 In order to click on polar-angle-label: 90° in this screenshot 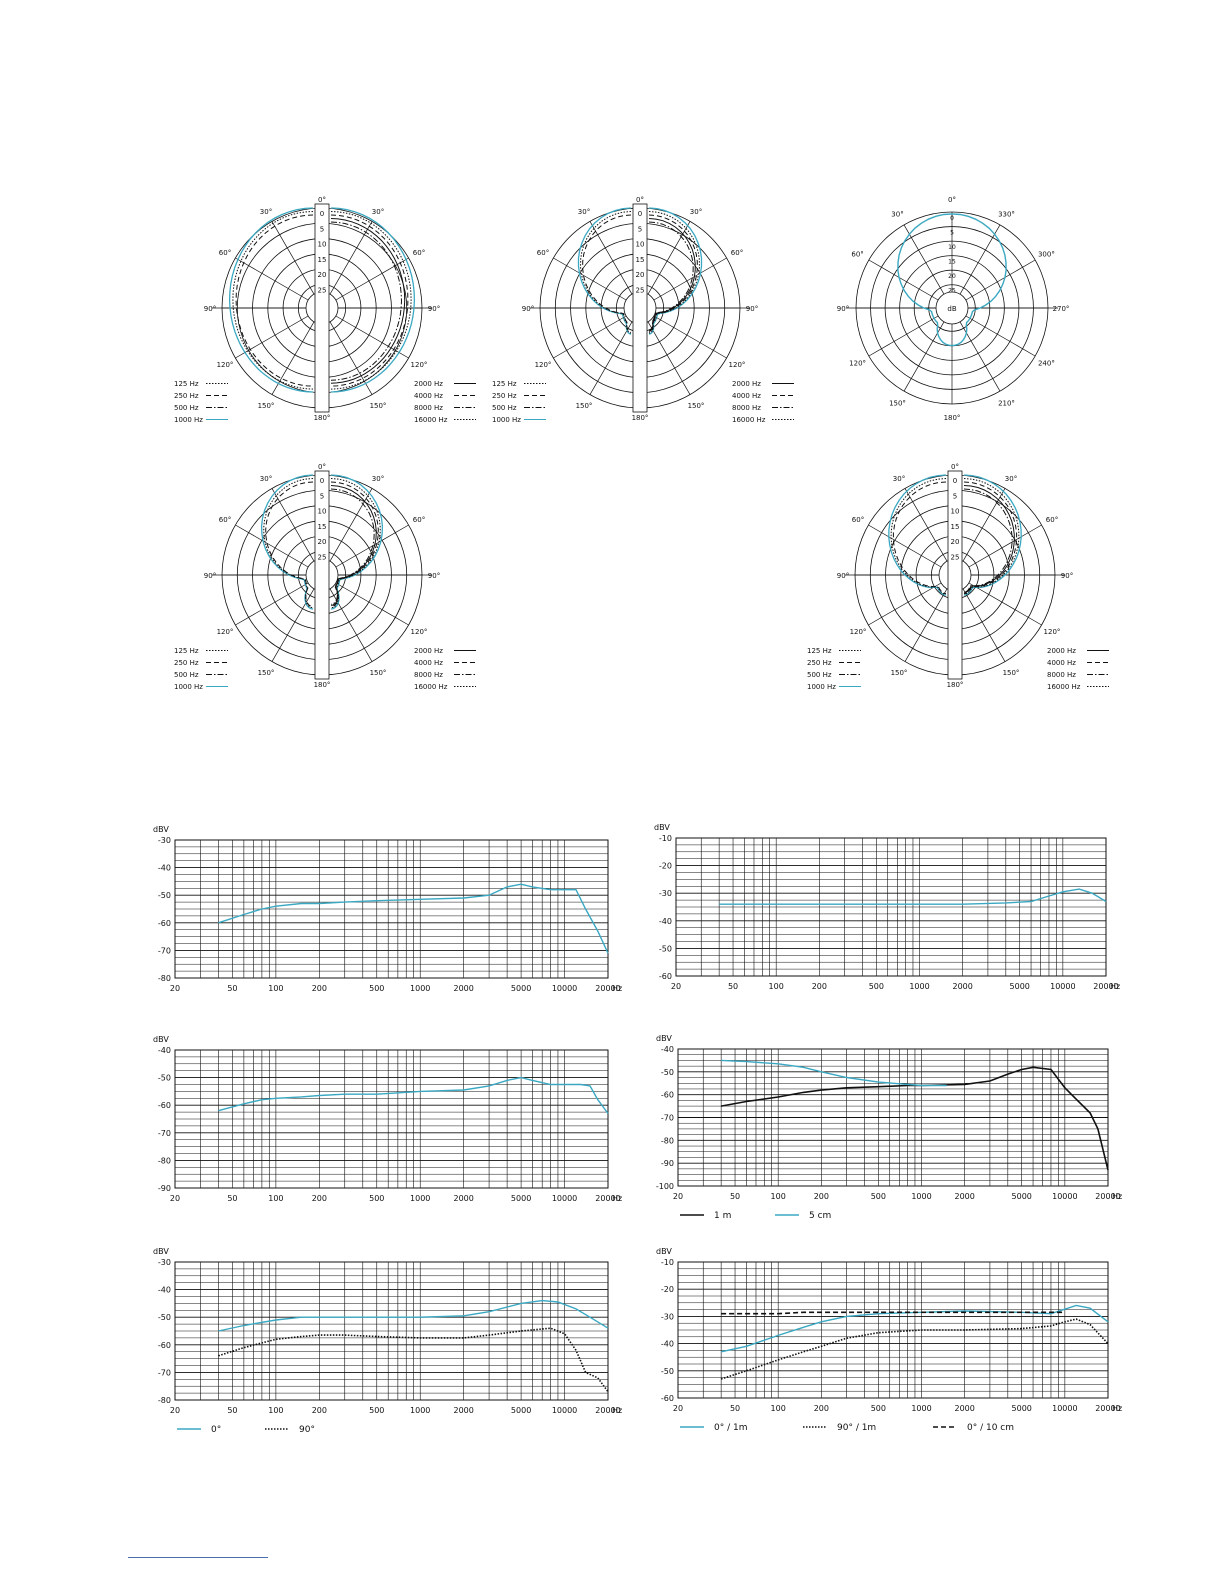, I will do `click(210, 576)`.